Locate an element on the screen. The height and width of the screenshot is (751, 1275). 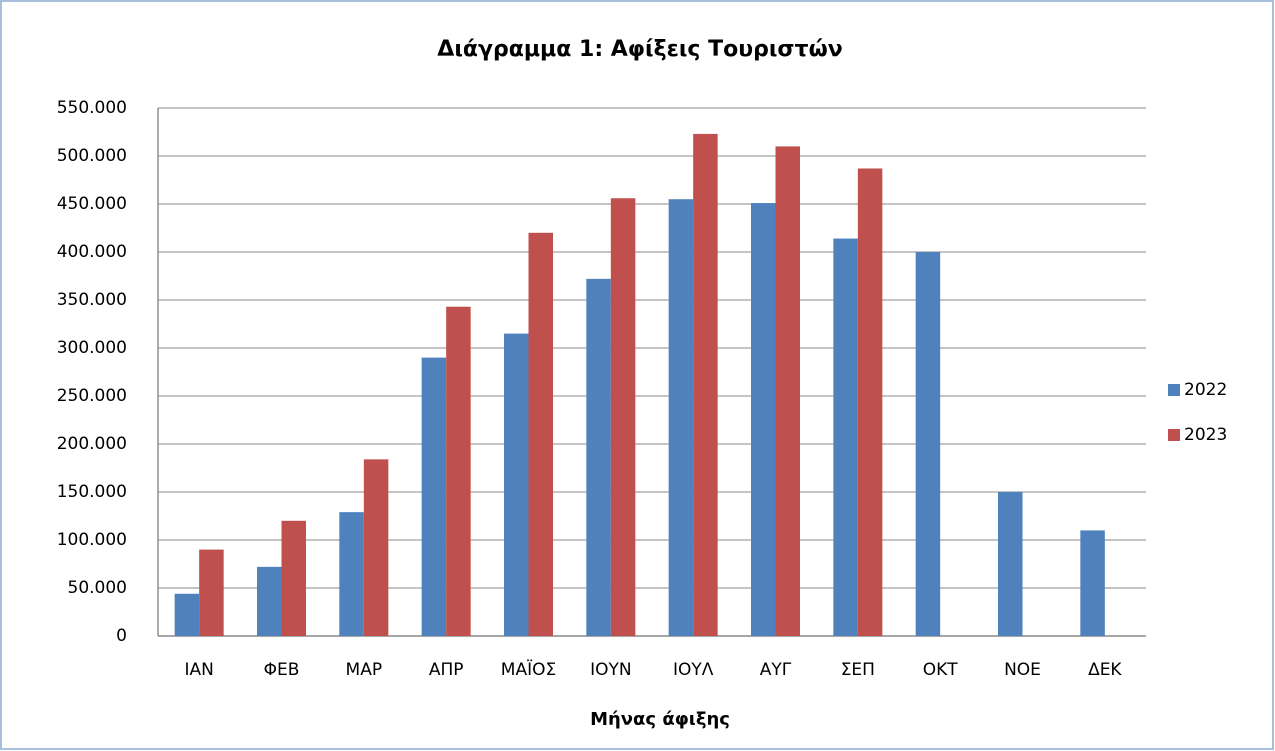
y-tick-label: 450.000 is located at coordinates (92, 204).